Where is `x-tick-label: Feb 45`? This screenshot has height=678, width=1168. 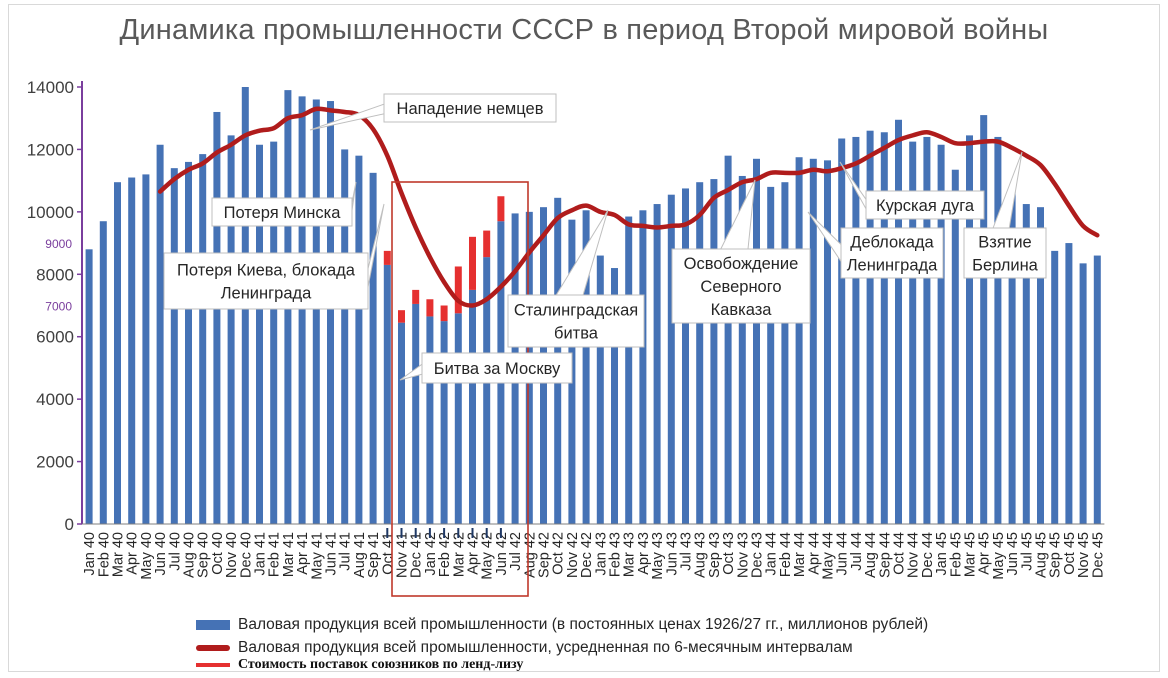
x-tick-label: Feb 45 is located at coordinates (956, 554).